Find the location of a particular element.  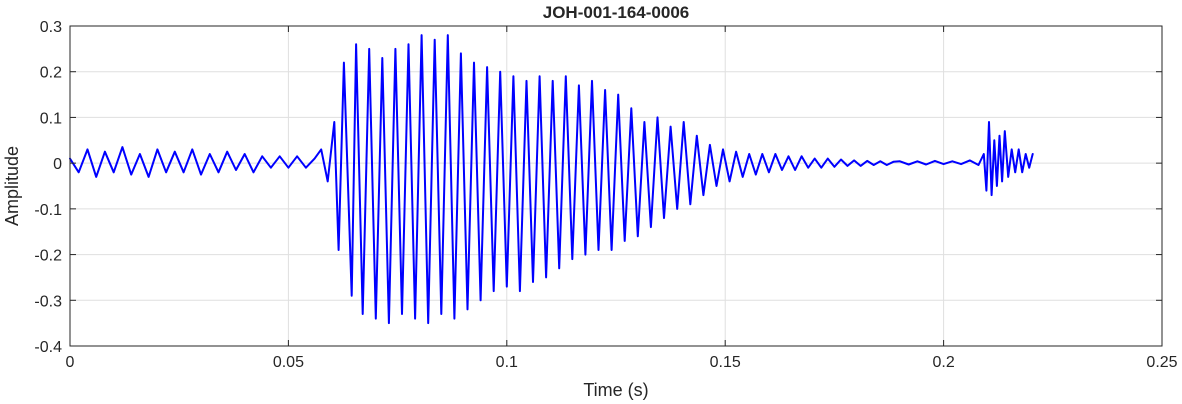

x-tick-label: 0.05 is located at coordinates (288, 362).